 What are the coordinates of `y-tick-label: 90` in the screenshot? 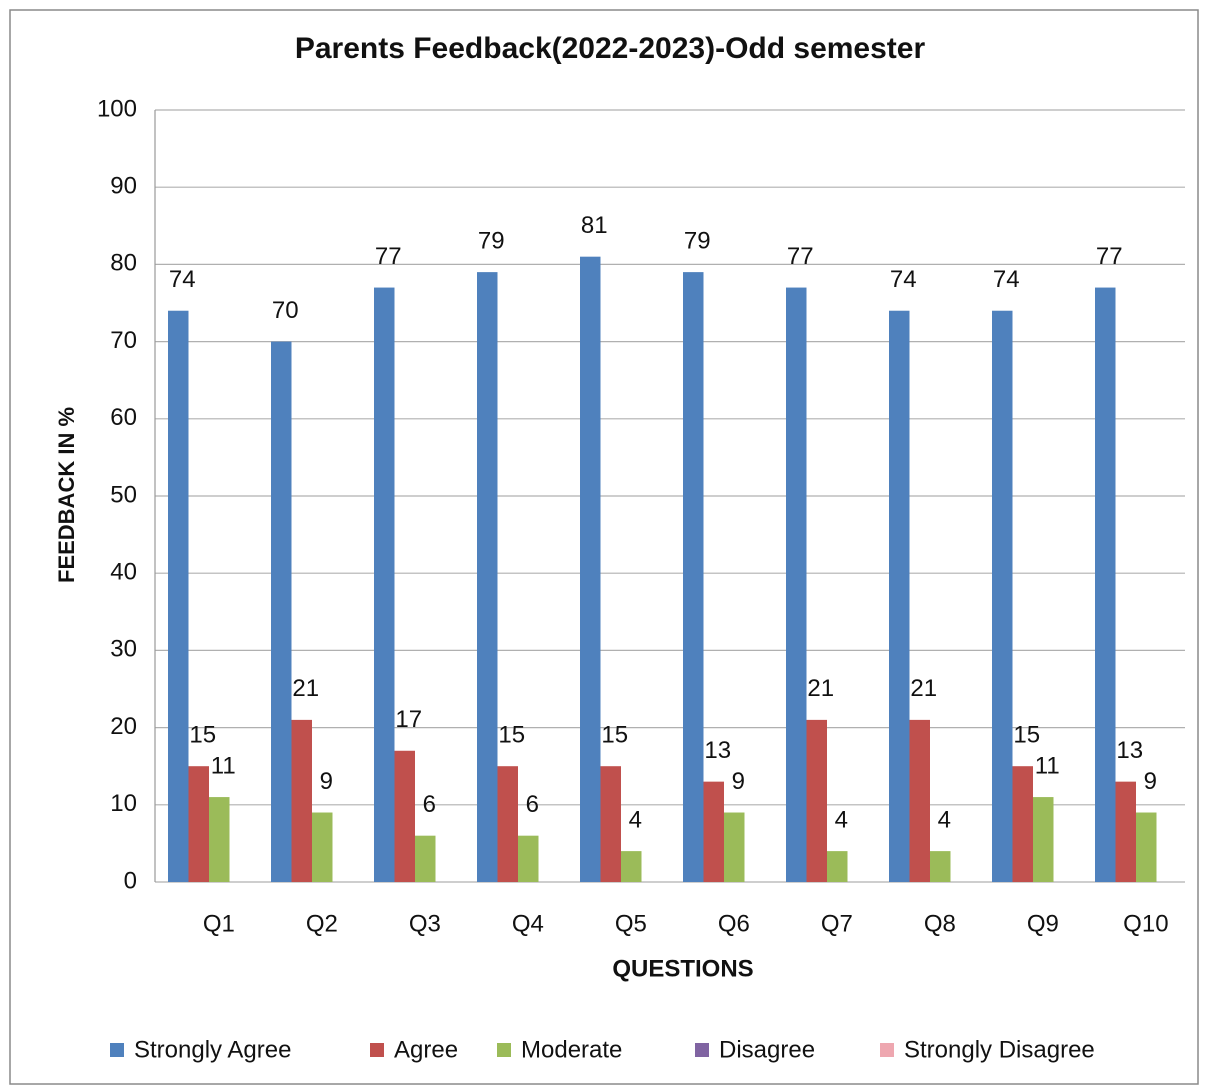 It's located at (123, 186).